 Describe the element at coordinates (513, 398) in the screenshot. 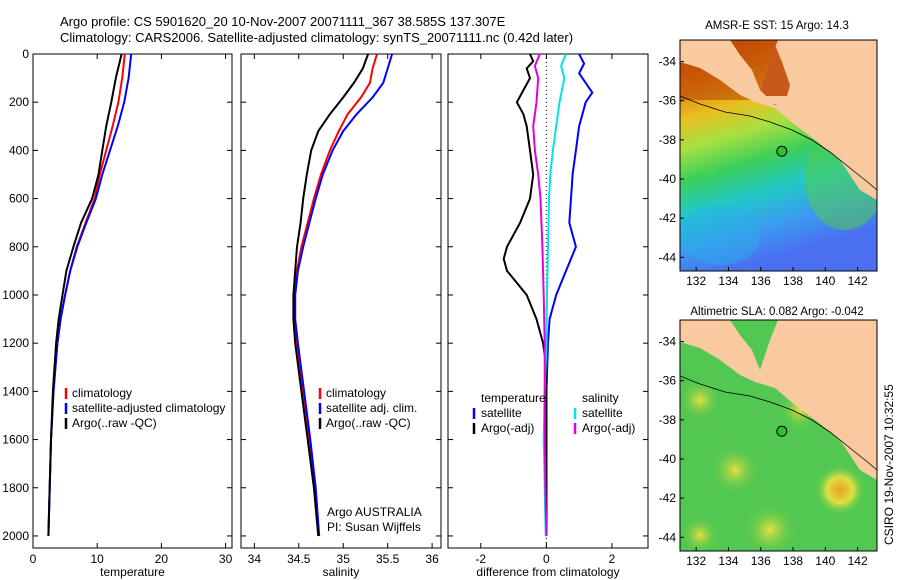

I see `legend-label: temperature` at that location.